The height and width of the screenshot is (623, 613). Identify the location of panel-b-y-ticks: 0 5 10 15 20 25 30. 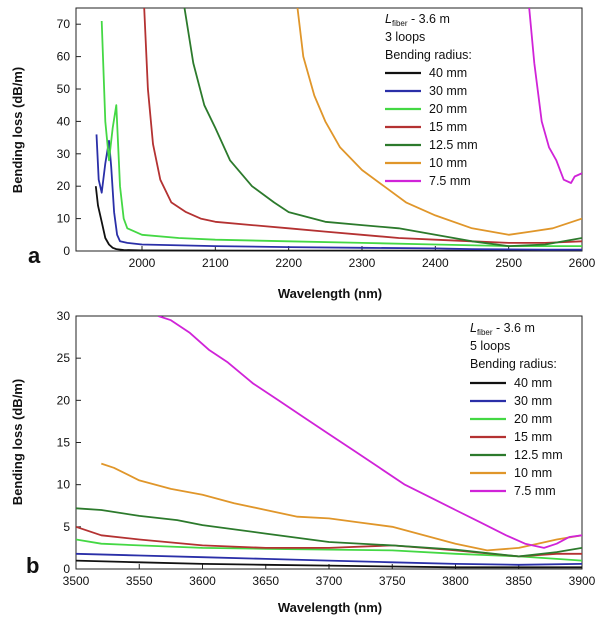
(69, 442).